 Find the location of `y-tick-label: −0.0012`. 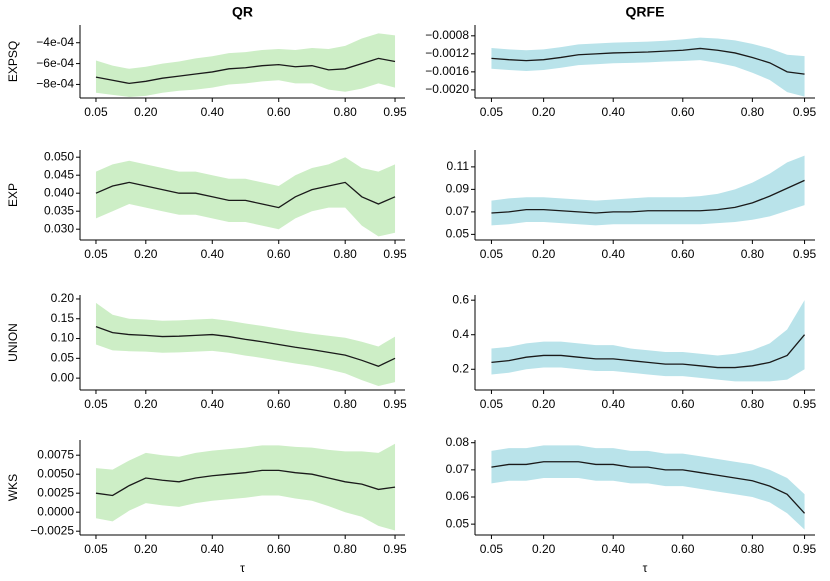

y-tick-label: −0.0012 is located at coordinates (447, 53).